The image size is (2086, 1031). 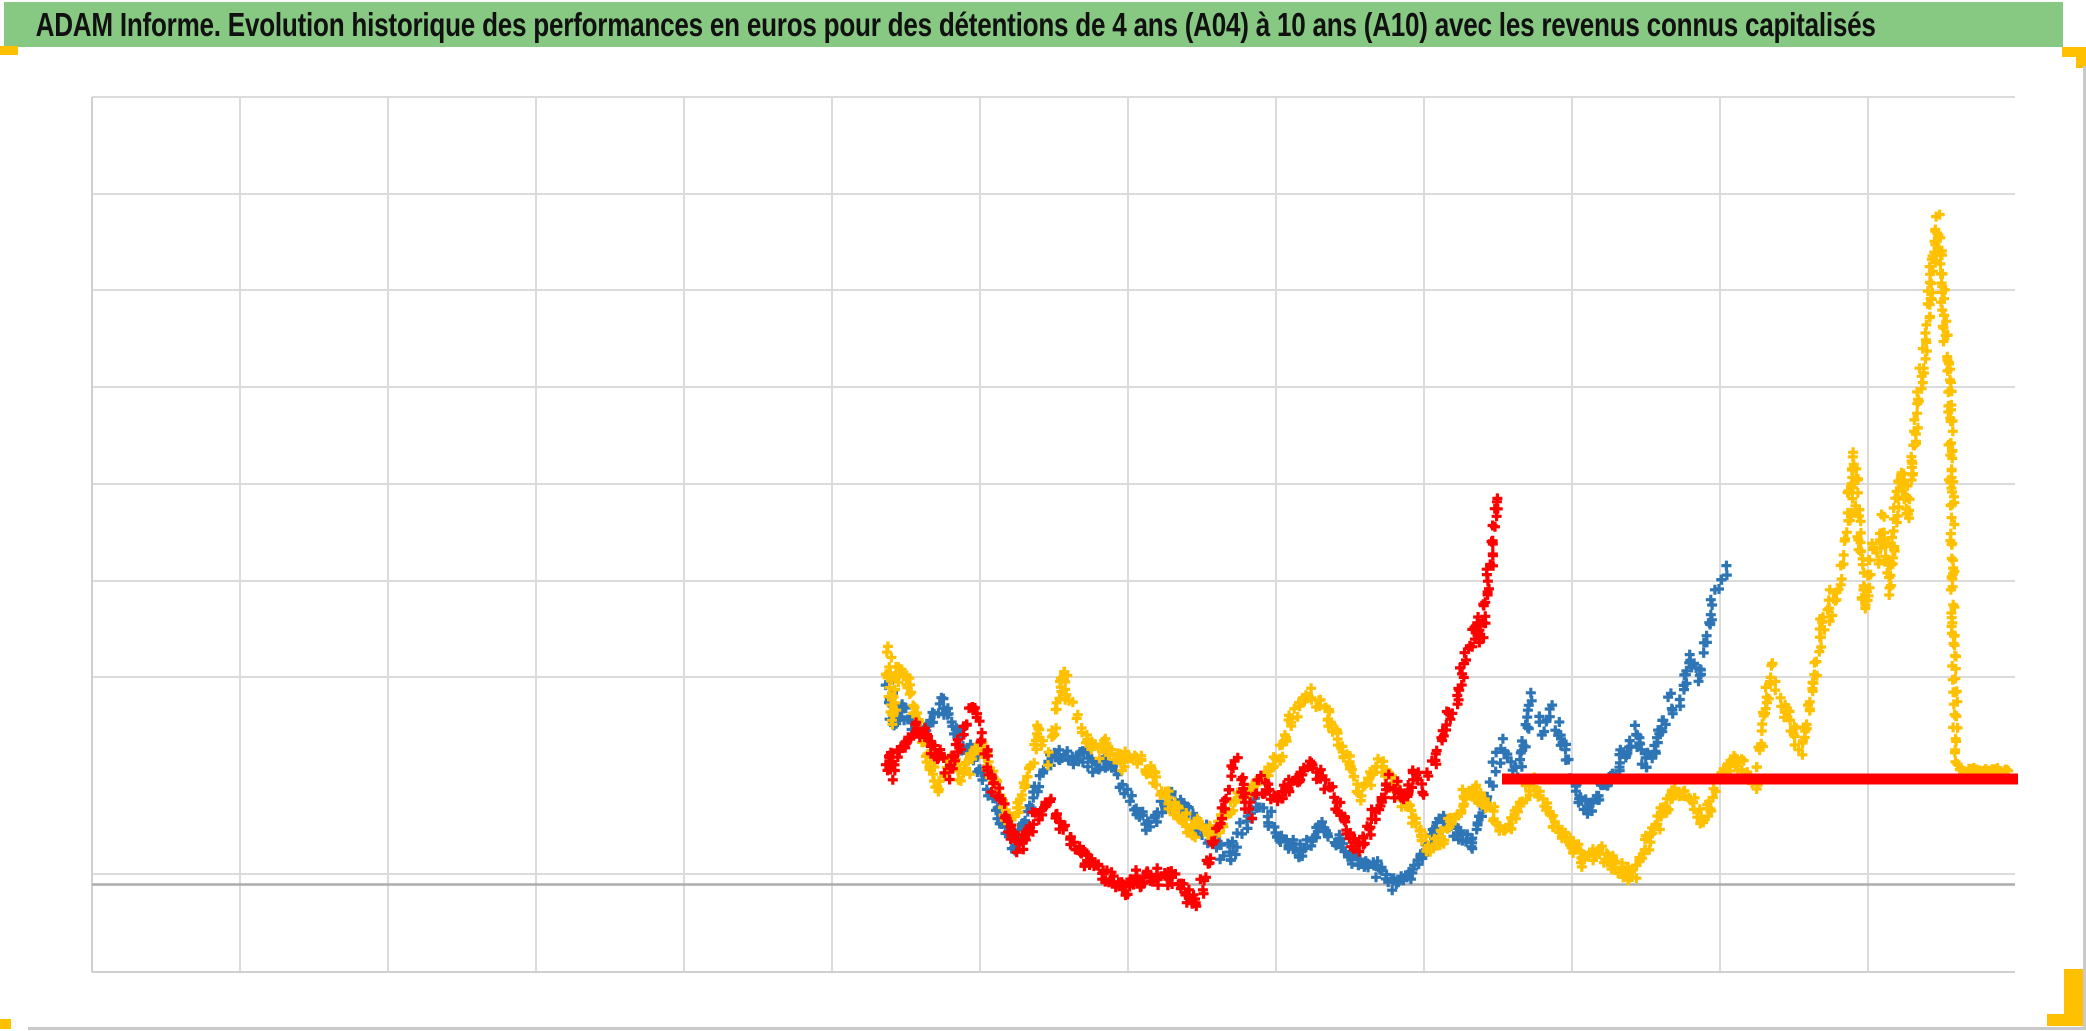 What do you see at coordinates (2084, 548) in the screenshot?
I see `right-border-line` at bounding box center [2084, 548].